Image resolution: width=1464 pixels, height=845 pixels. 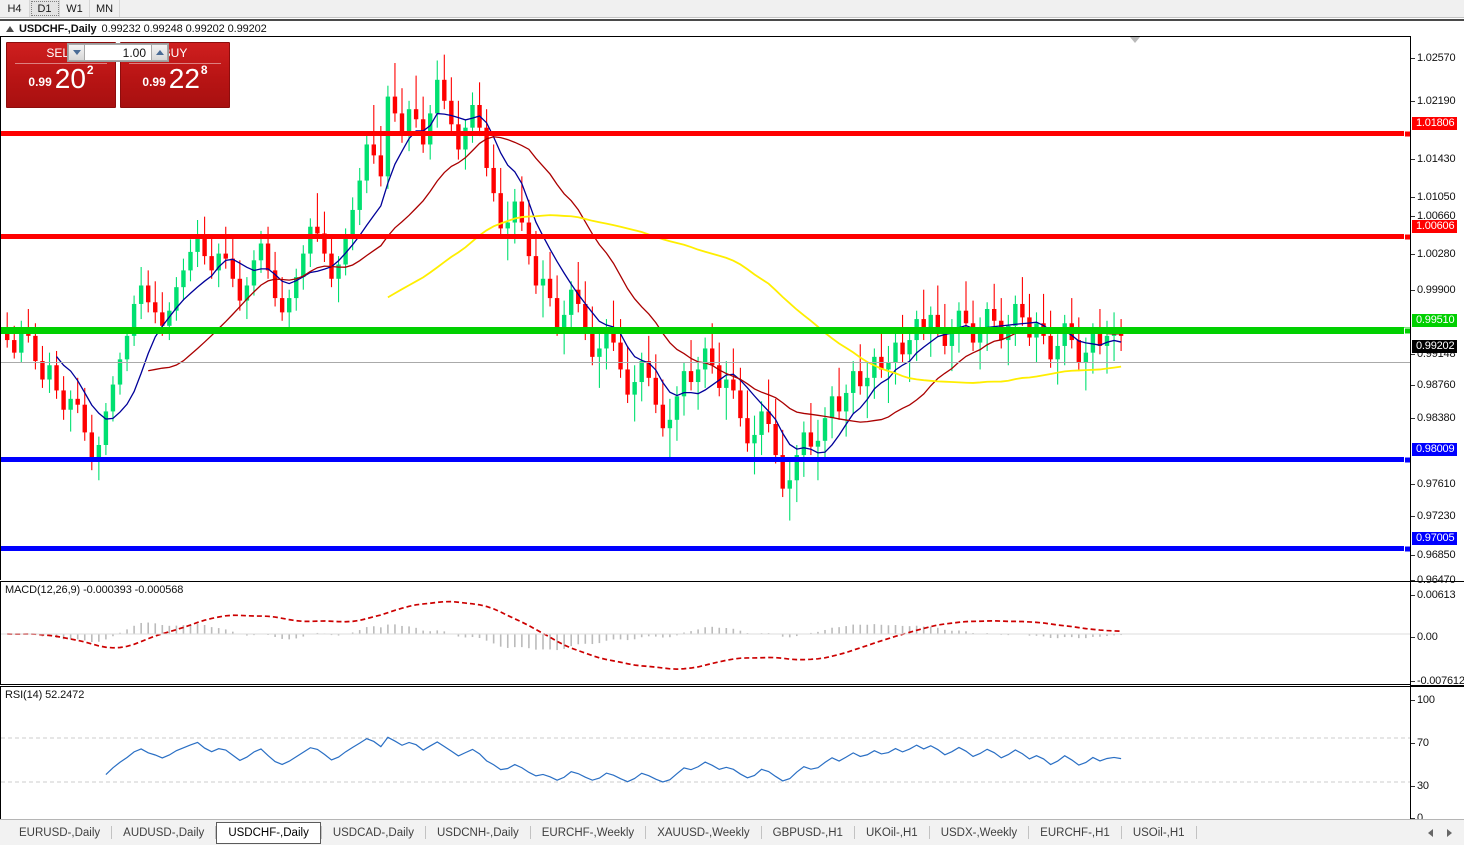 I want to click on chart-tab-ukoilh1: UKOil-,H1, so click(x=891, y=832).